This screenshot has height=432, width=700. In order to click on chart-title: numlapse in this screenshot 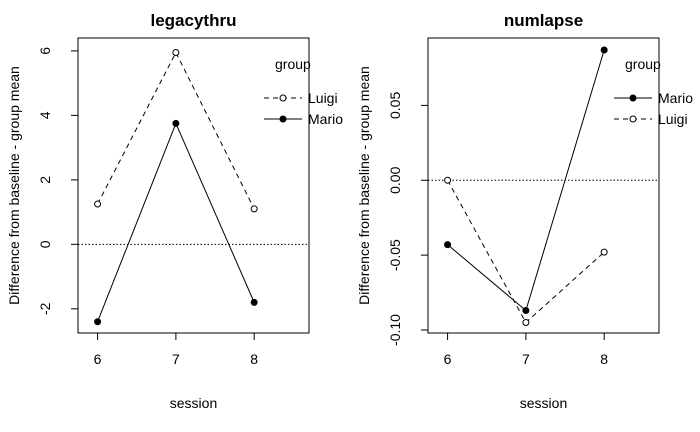, I will do `click(543, 20)`.